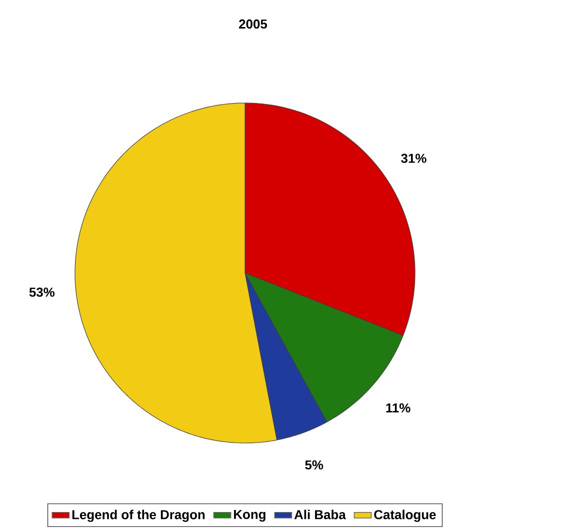  I want to click on data-label: 53%, so click(42, 292).